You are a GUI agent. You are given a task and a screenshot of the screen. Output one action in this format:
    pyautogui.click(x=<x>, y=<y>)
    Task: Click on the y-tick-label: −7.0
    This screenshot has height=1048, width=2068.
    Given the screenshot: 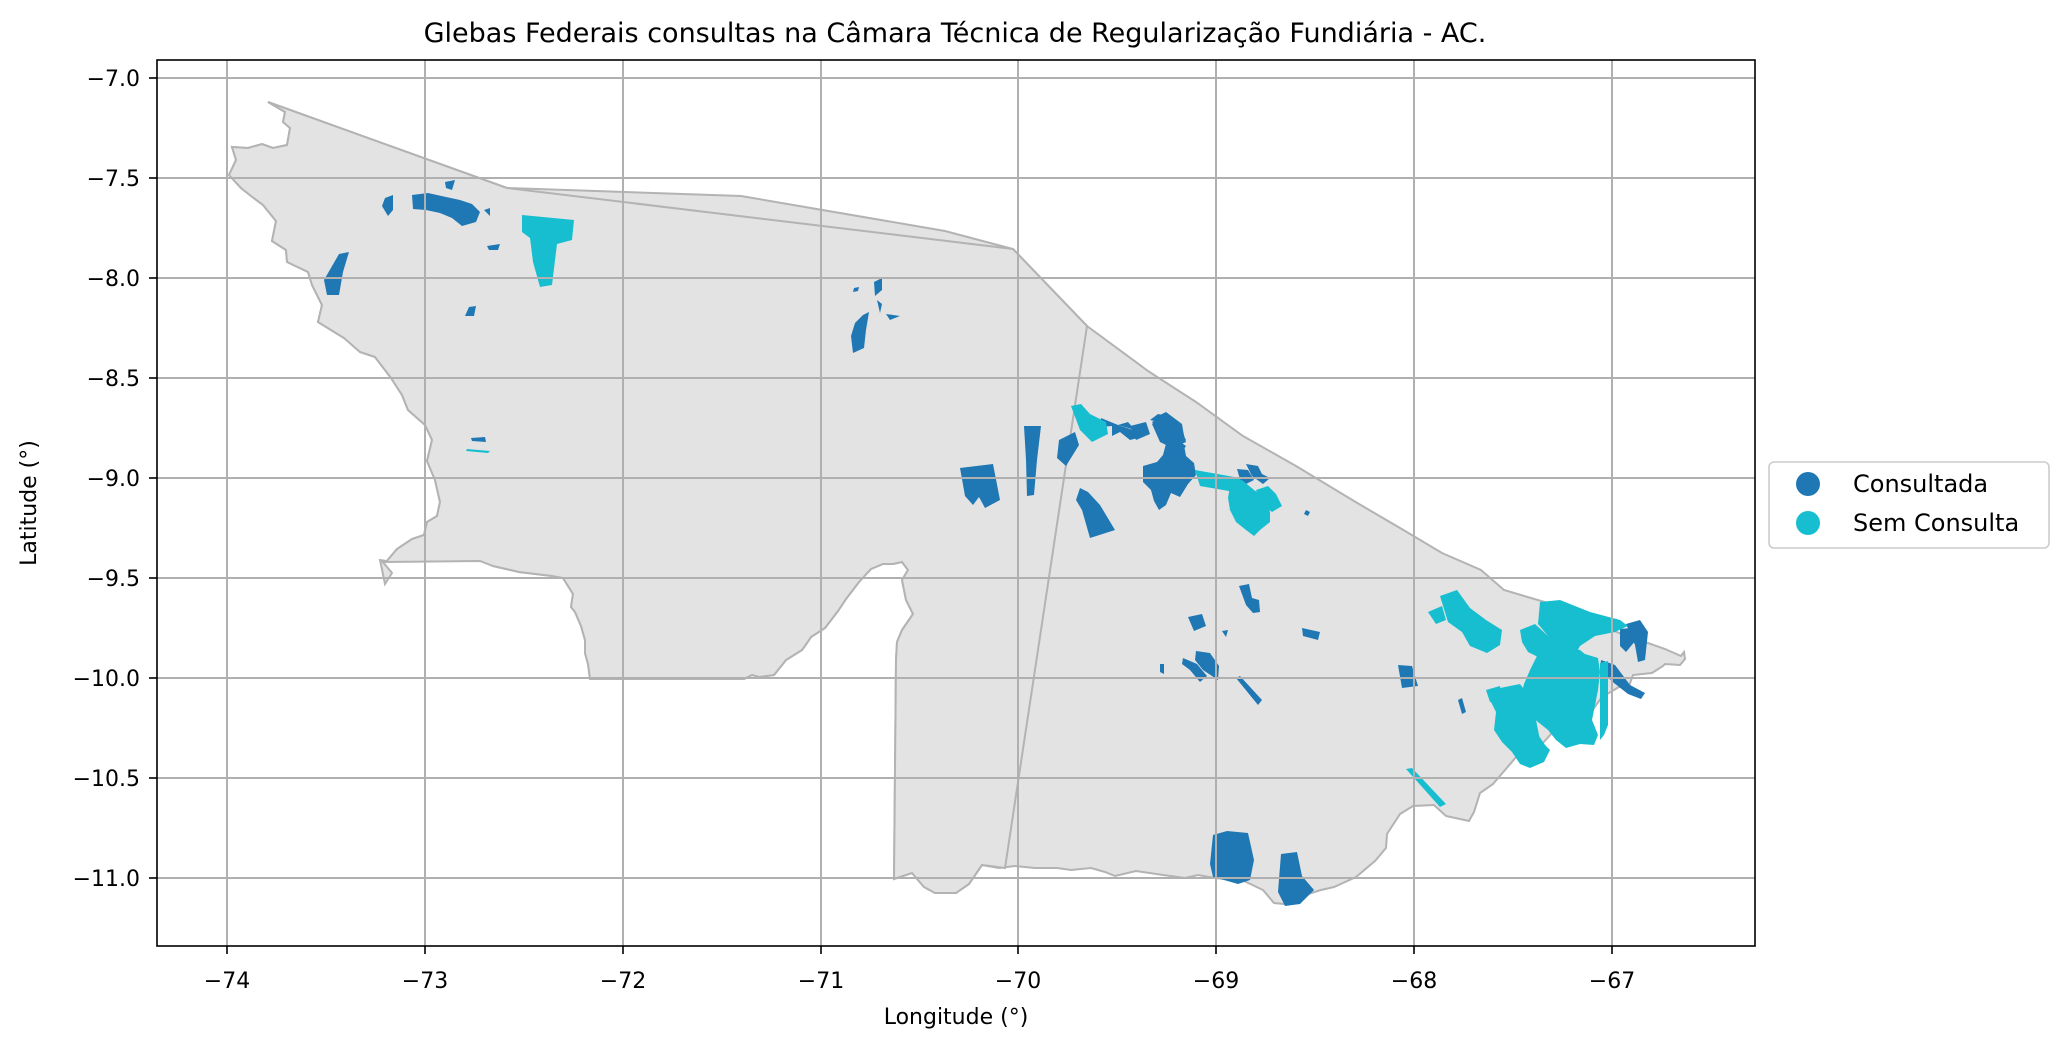 What is the action you would take?
    pyautogui.click(x=113, y=79)
    